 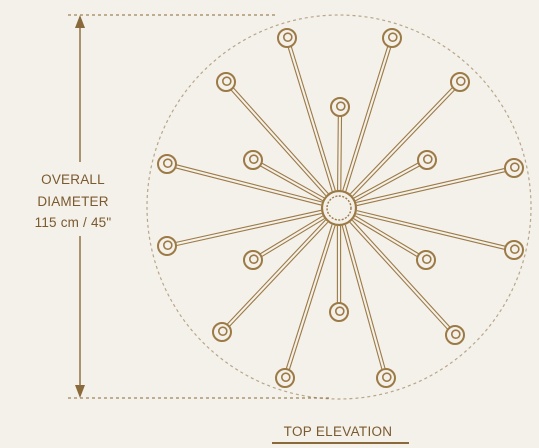 What do you see at coordinates (340, 443) in the screenshot?
I see `caption-underline` at bounding box center [340, 443].